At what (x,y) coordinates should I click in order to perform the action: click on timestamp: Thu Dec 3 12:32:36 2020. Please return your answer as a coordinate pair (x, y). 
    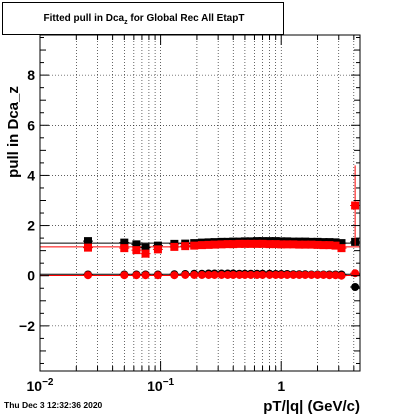
    Looking at the image, I should click on (53, 405).